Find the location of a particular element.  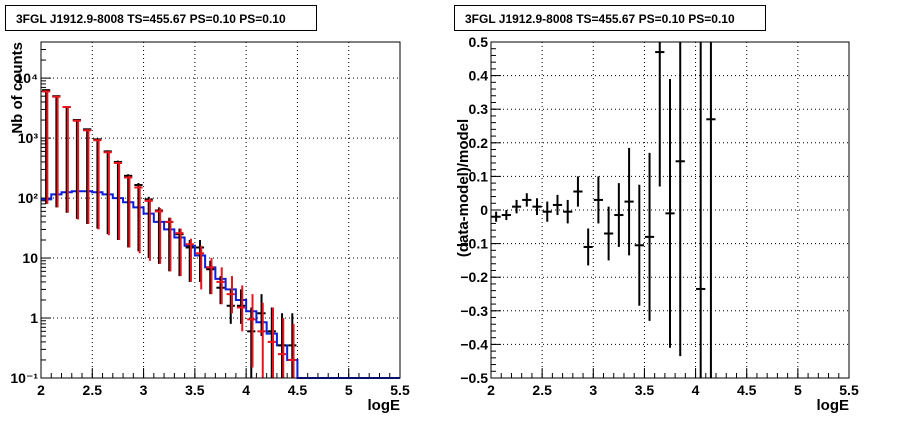

y-tick-label: −0.4 is located at coordinates (474, 344).